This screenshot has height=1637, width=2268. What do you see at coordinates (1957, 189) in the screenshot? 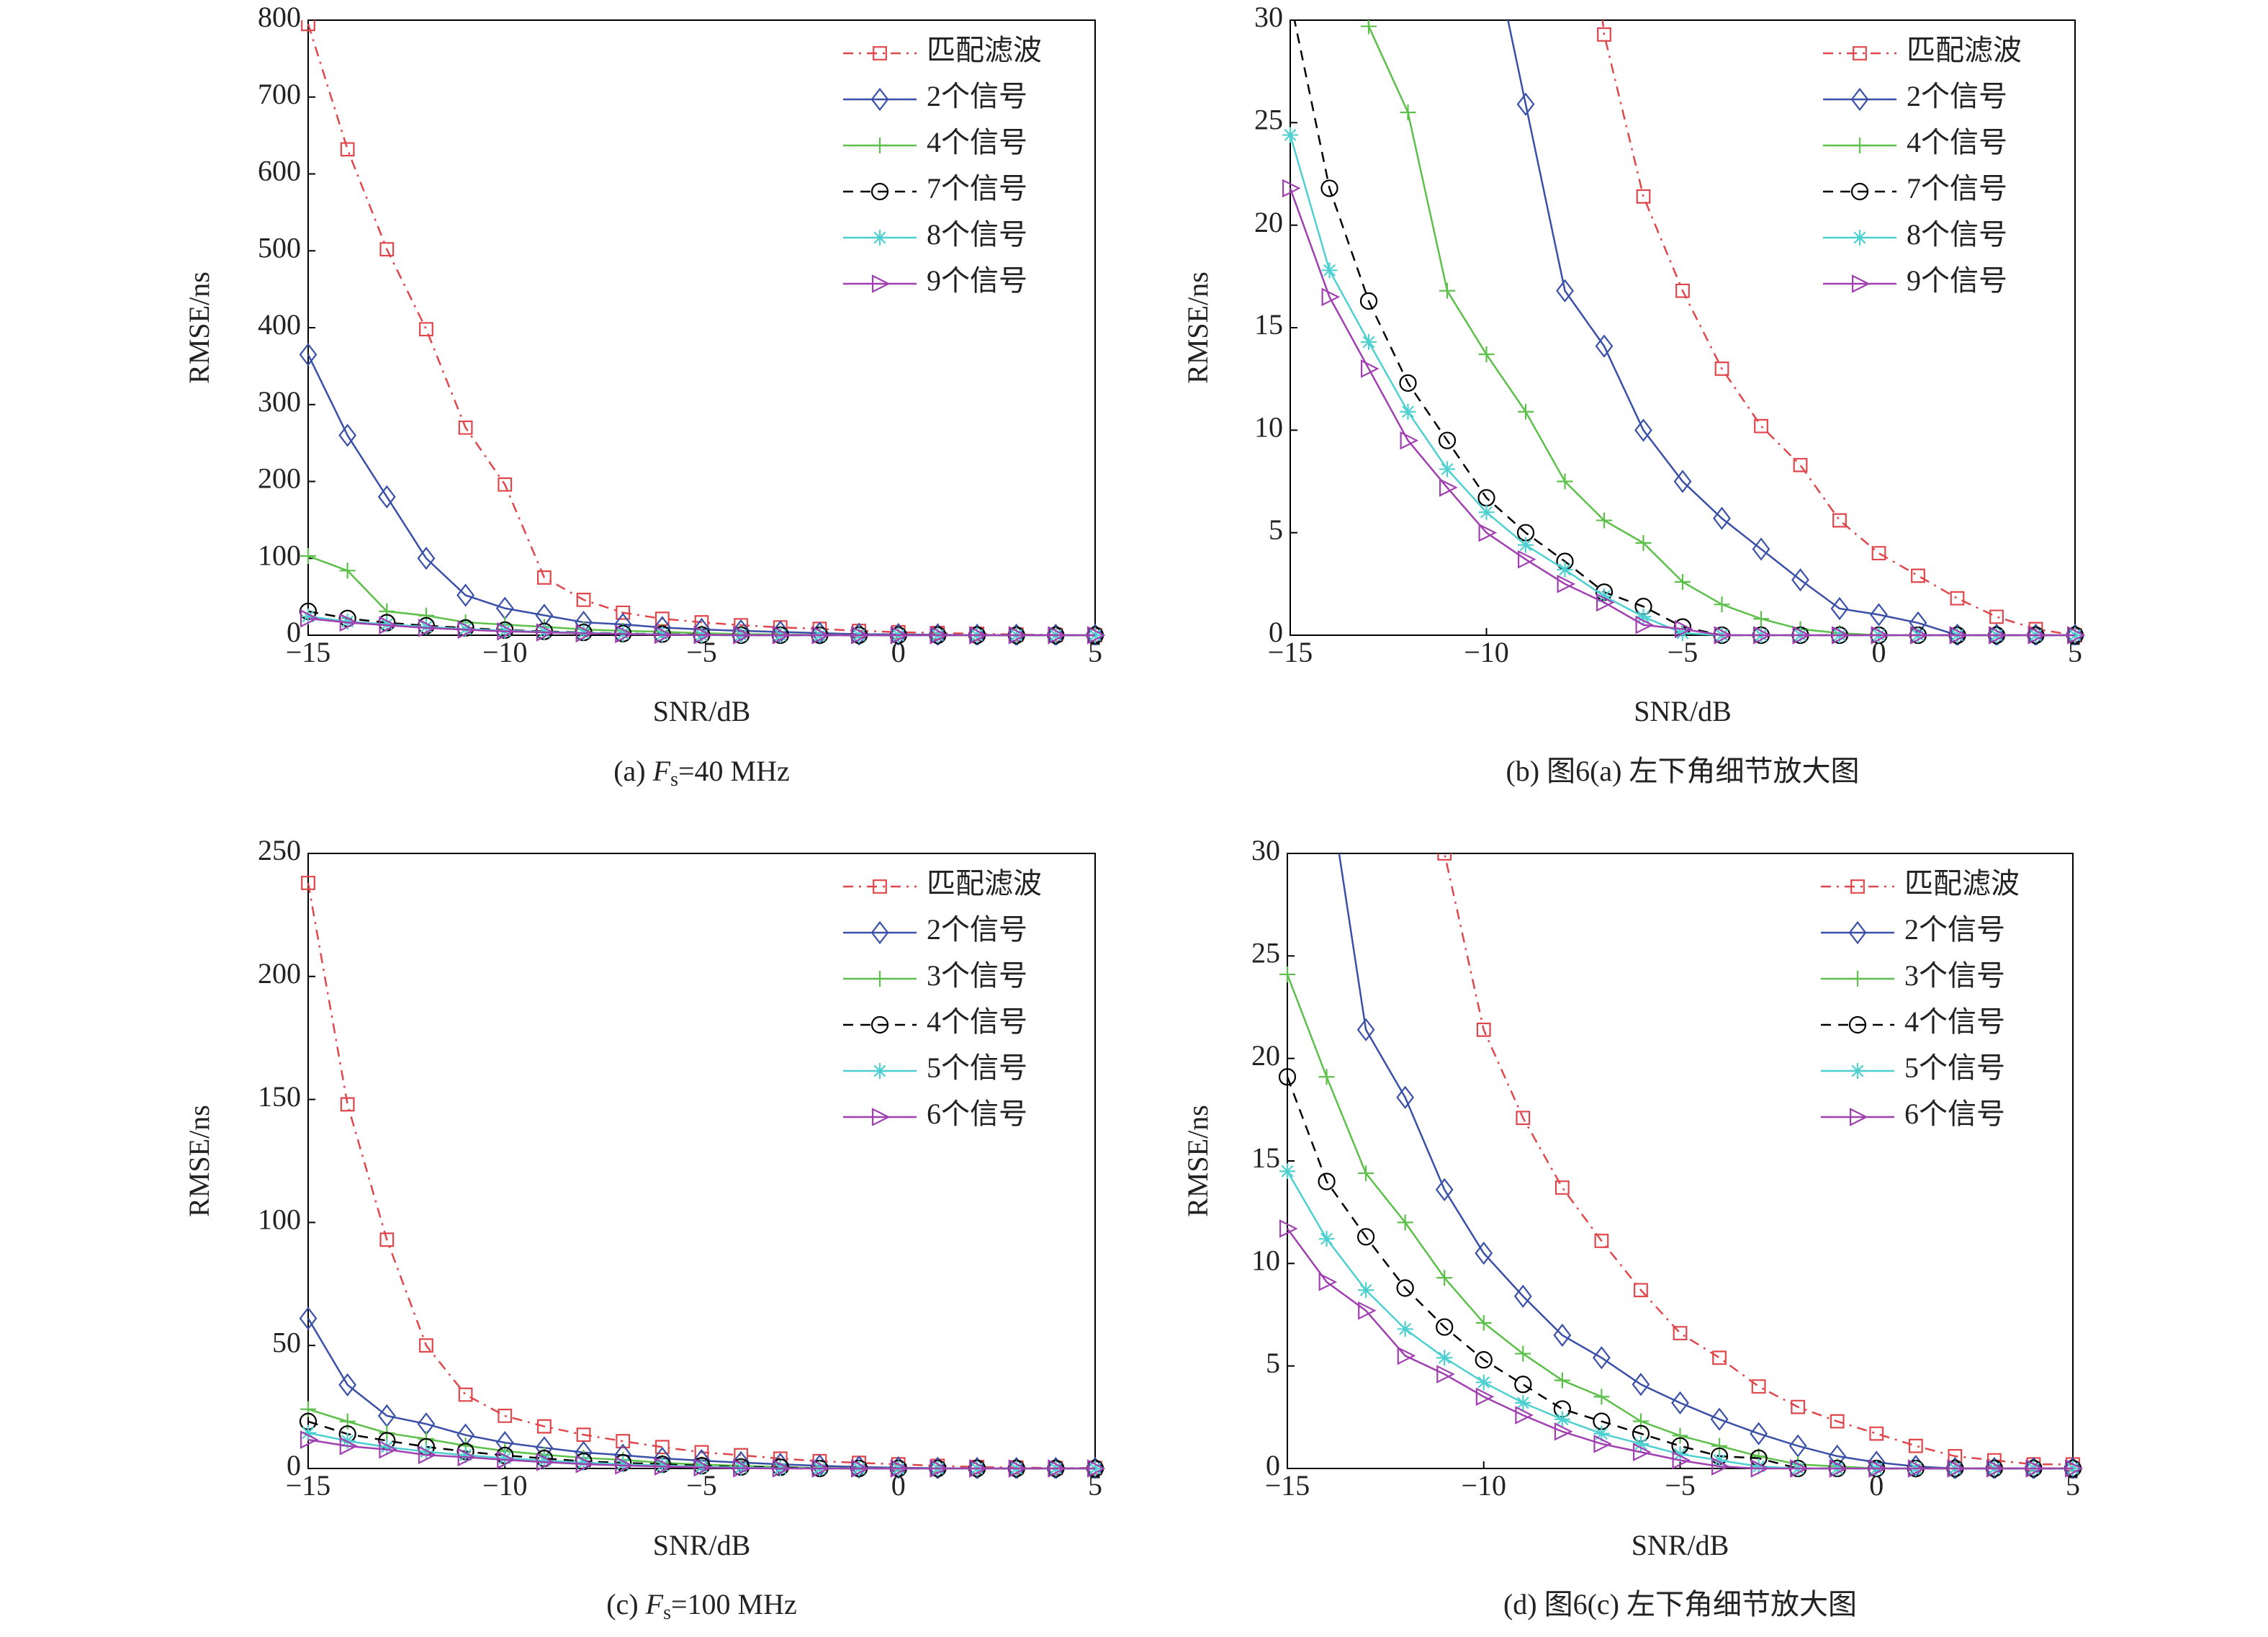
I see `legend-label: 7个信号` at bounding box center [1957, 189].